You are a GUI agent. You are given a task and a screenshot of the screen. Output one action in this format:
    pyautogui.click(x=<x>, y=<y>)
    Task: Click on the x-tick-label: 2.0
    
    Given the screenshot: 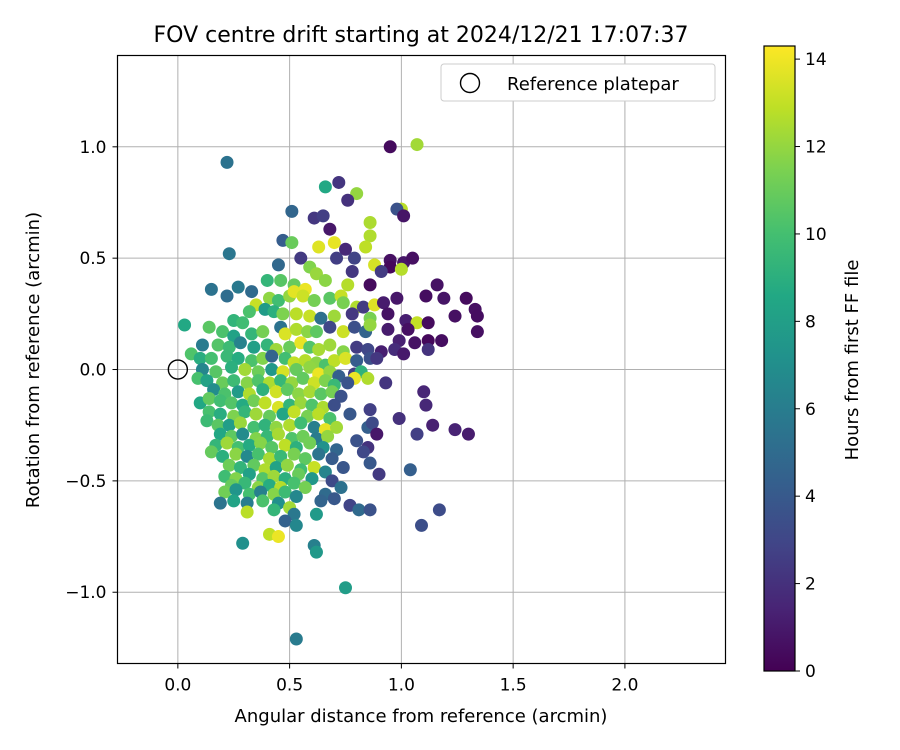 What is the action you would take?
    pyautogui.click(x=624, y=686)
    